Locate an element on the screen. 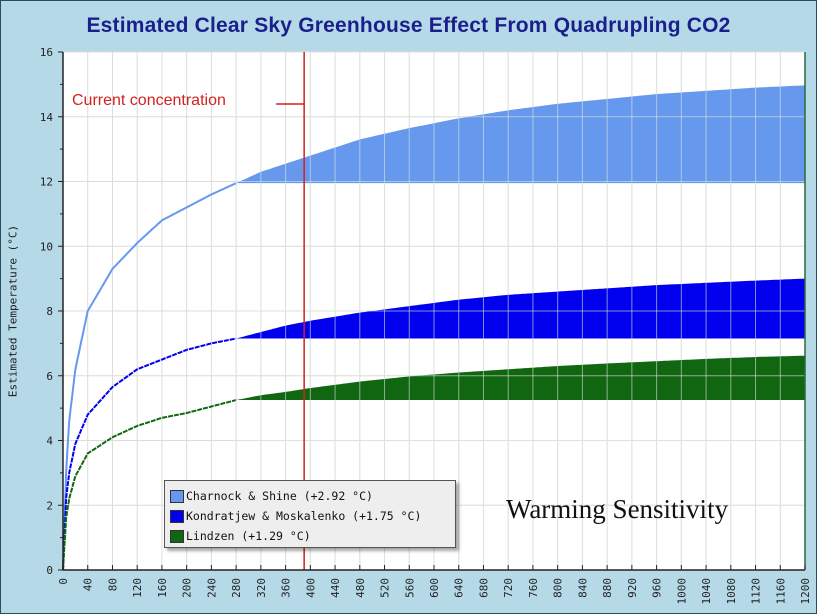 This screenshot has height=614, width=817. y-tick-label: 14 is located at coordinates (47, 117).